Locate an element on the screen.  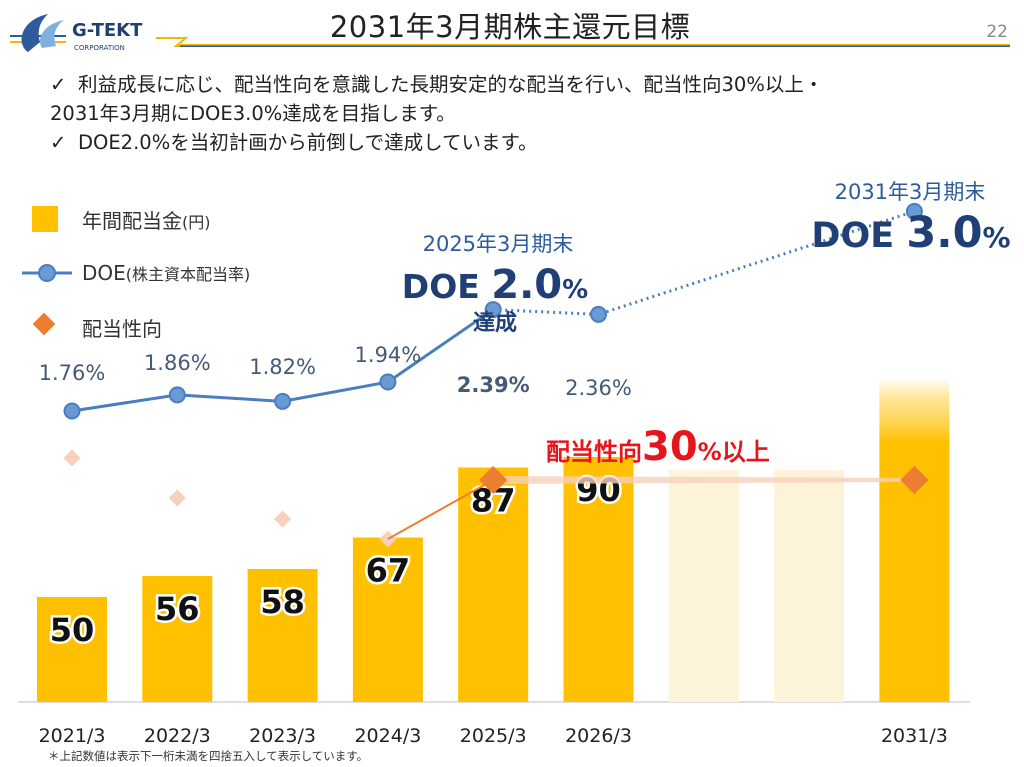
bullet-text: 利益成長に応じ、配当性向を意識した長期安定的な配当を行い、配当性向30%以上・ is located at coordinates (451, 84).